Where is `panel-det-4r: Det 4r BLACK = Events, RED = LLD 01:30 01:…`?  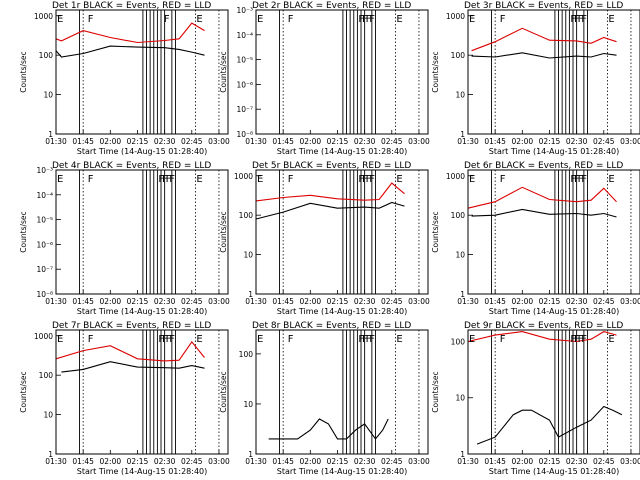
panel-det-4r: Det 4r BLACK = Events, RED = LLD 01:30 01:… is located at coordinates (124, 238).